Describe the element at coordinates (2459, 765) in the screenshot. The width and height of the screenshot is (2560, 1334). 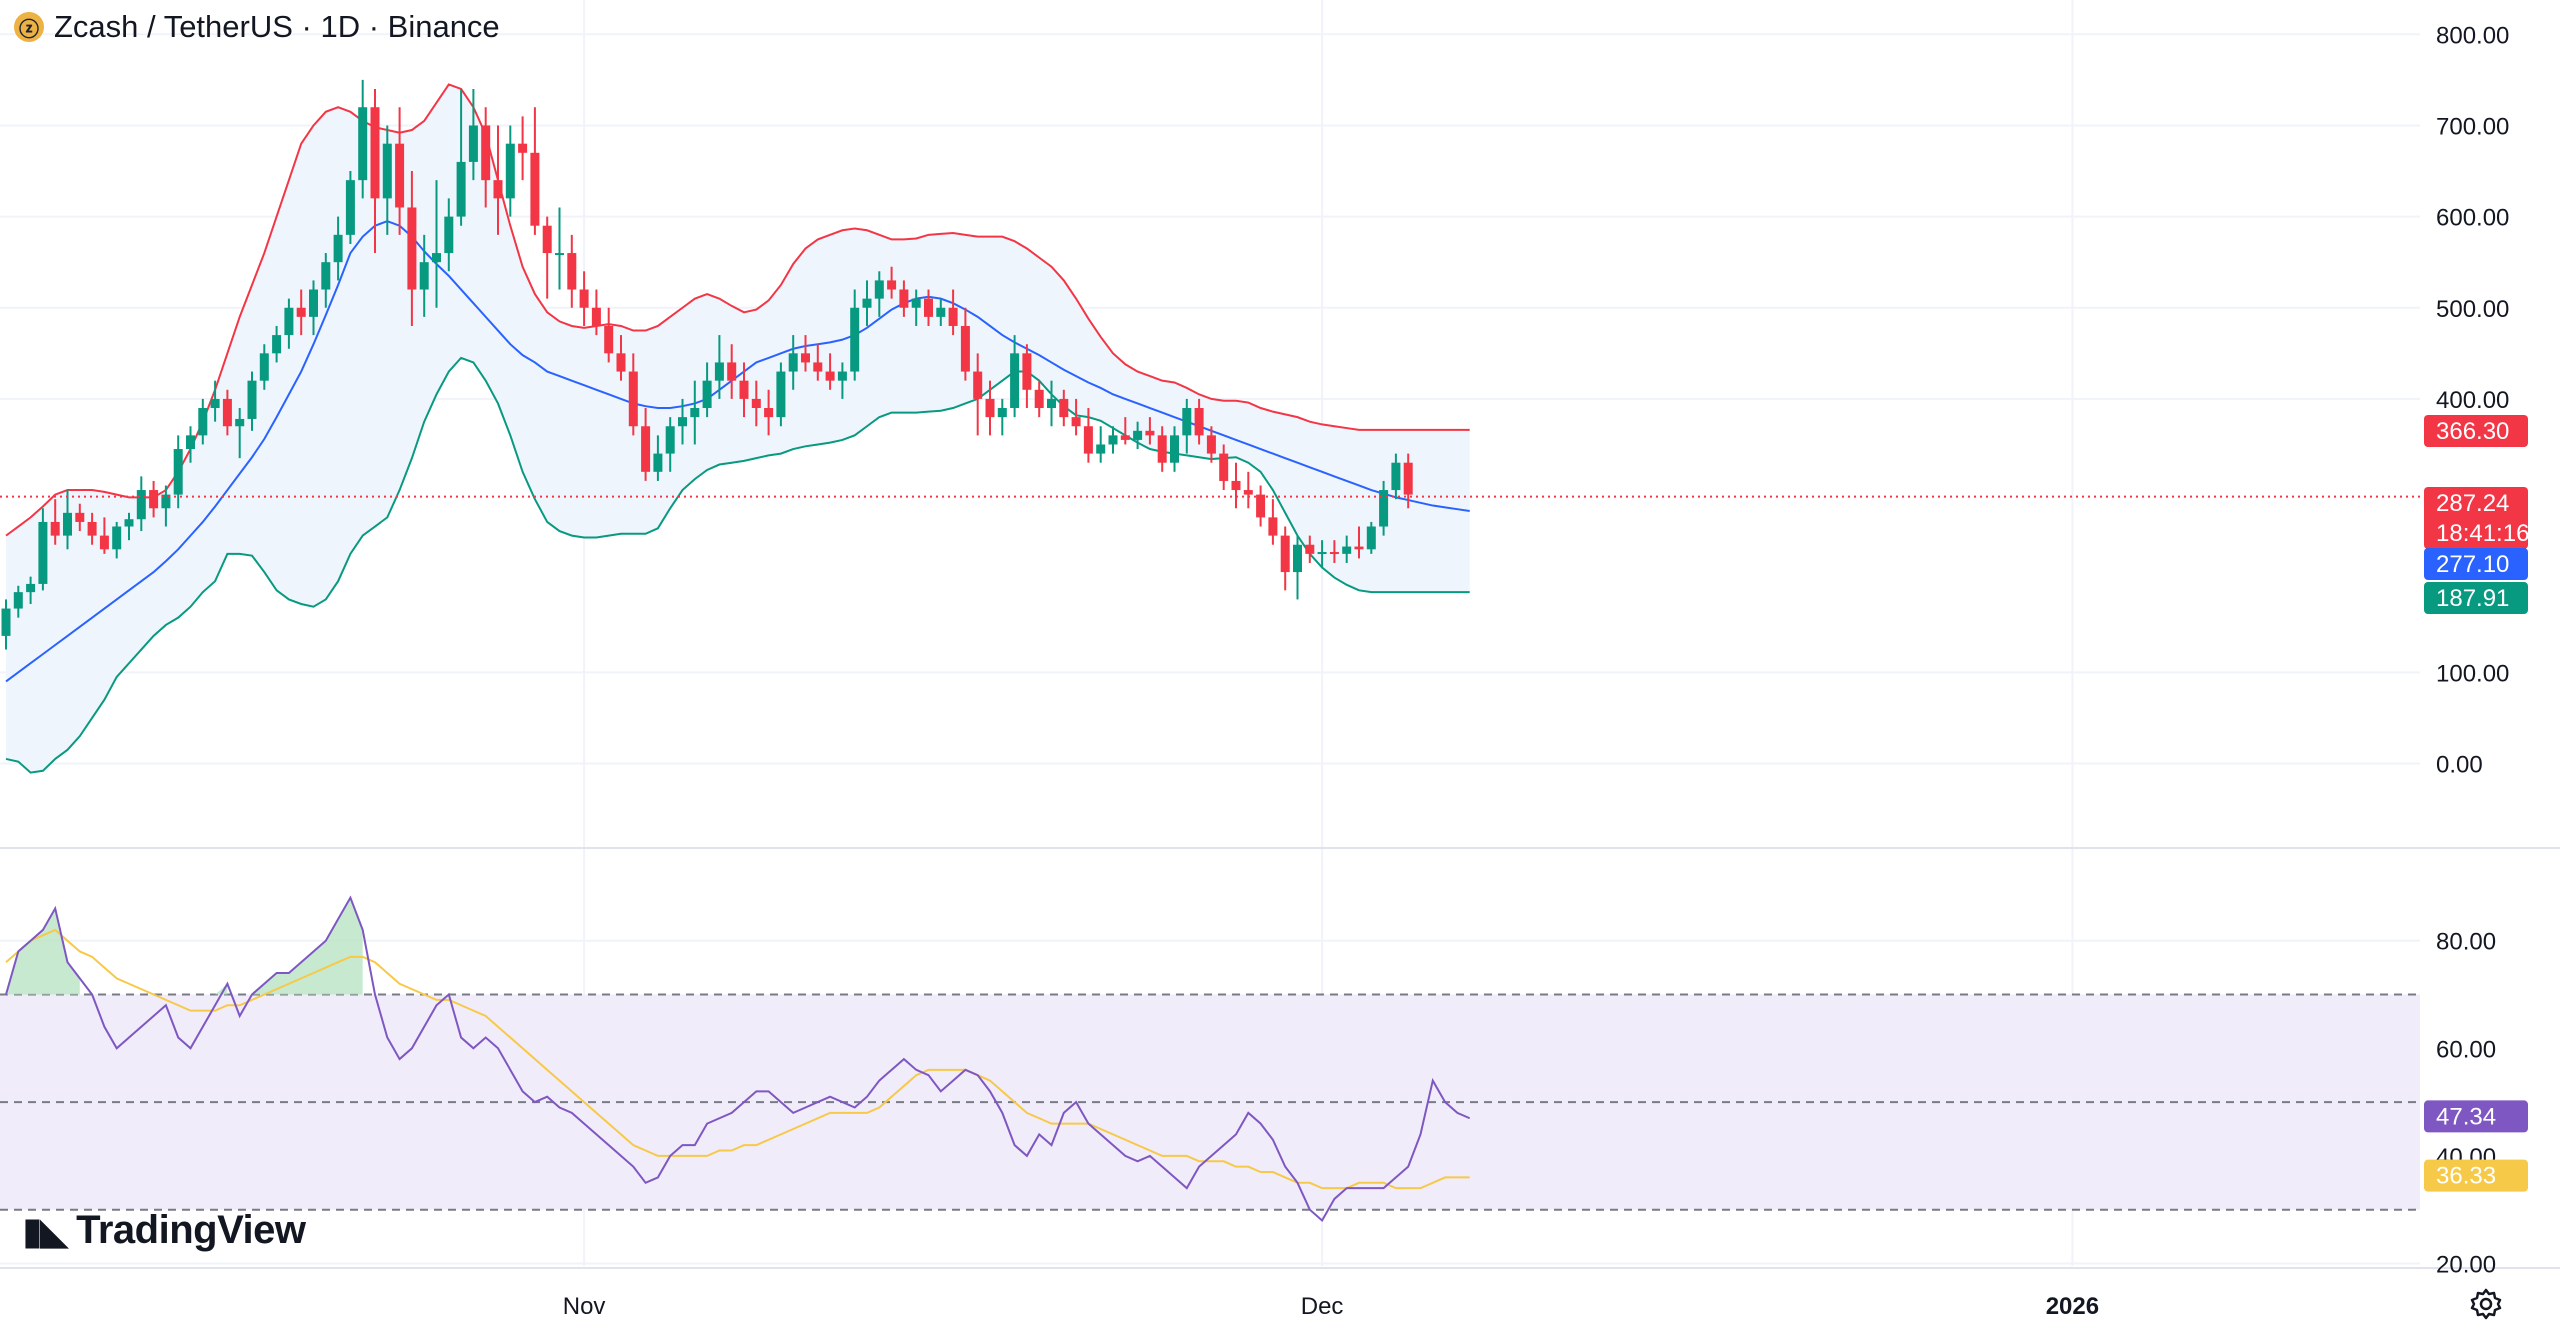
I see `price-tick-label: 0.00` at that location.